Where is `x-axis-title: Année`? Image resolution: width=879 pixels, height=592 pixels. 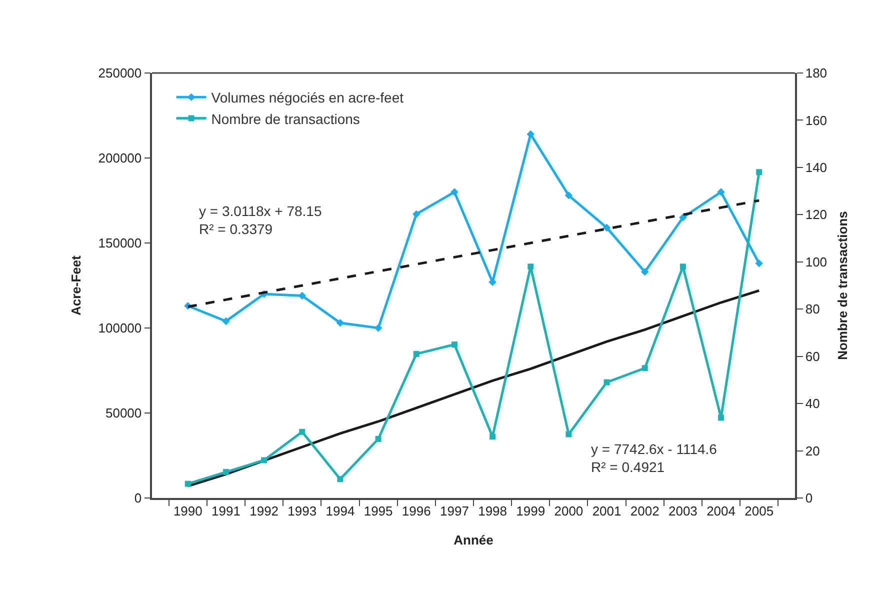
x-axis-title: Année is located at coordinates (474, 540).